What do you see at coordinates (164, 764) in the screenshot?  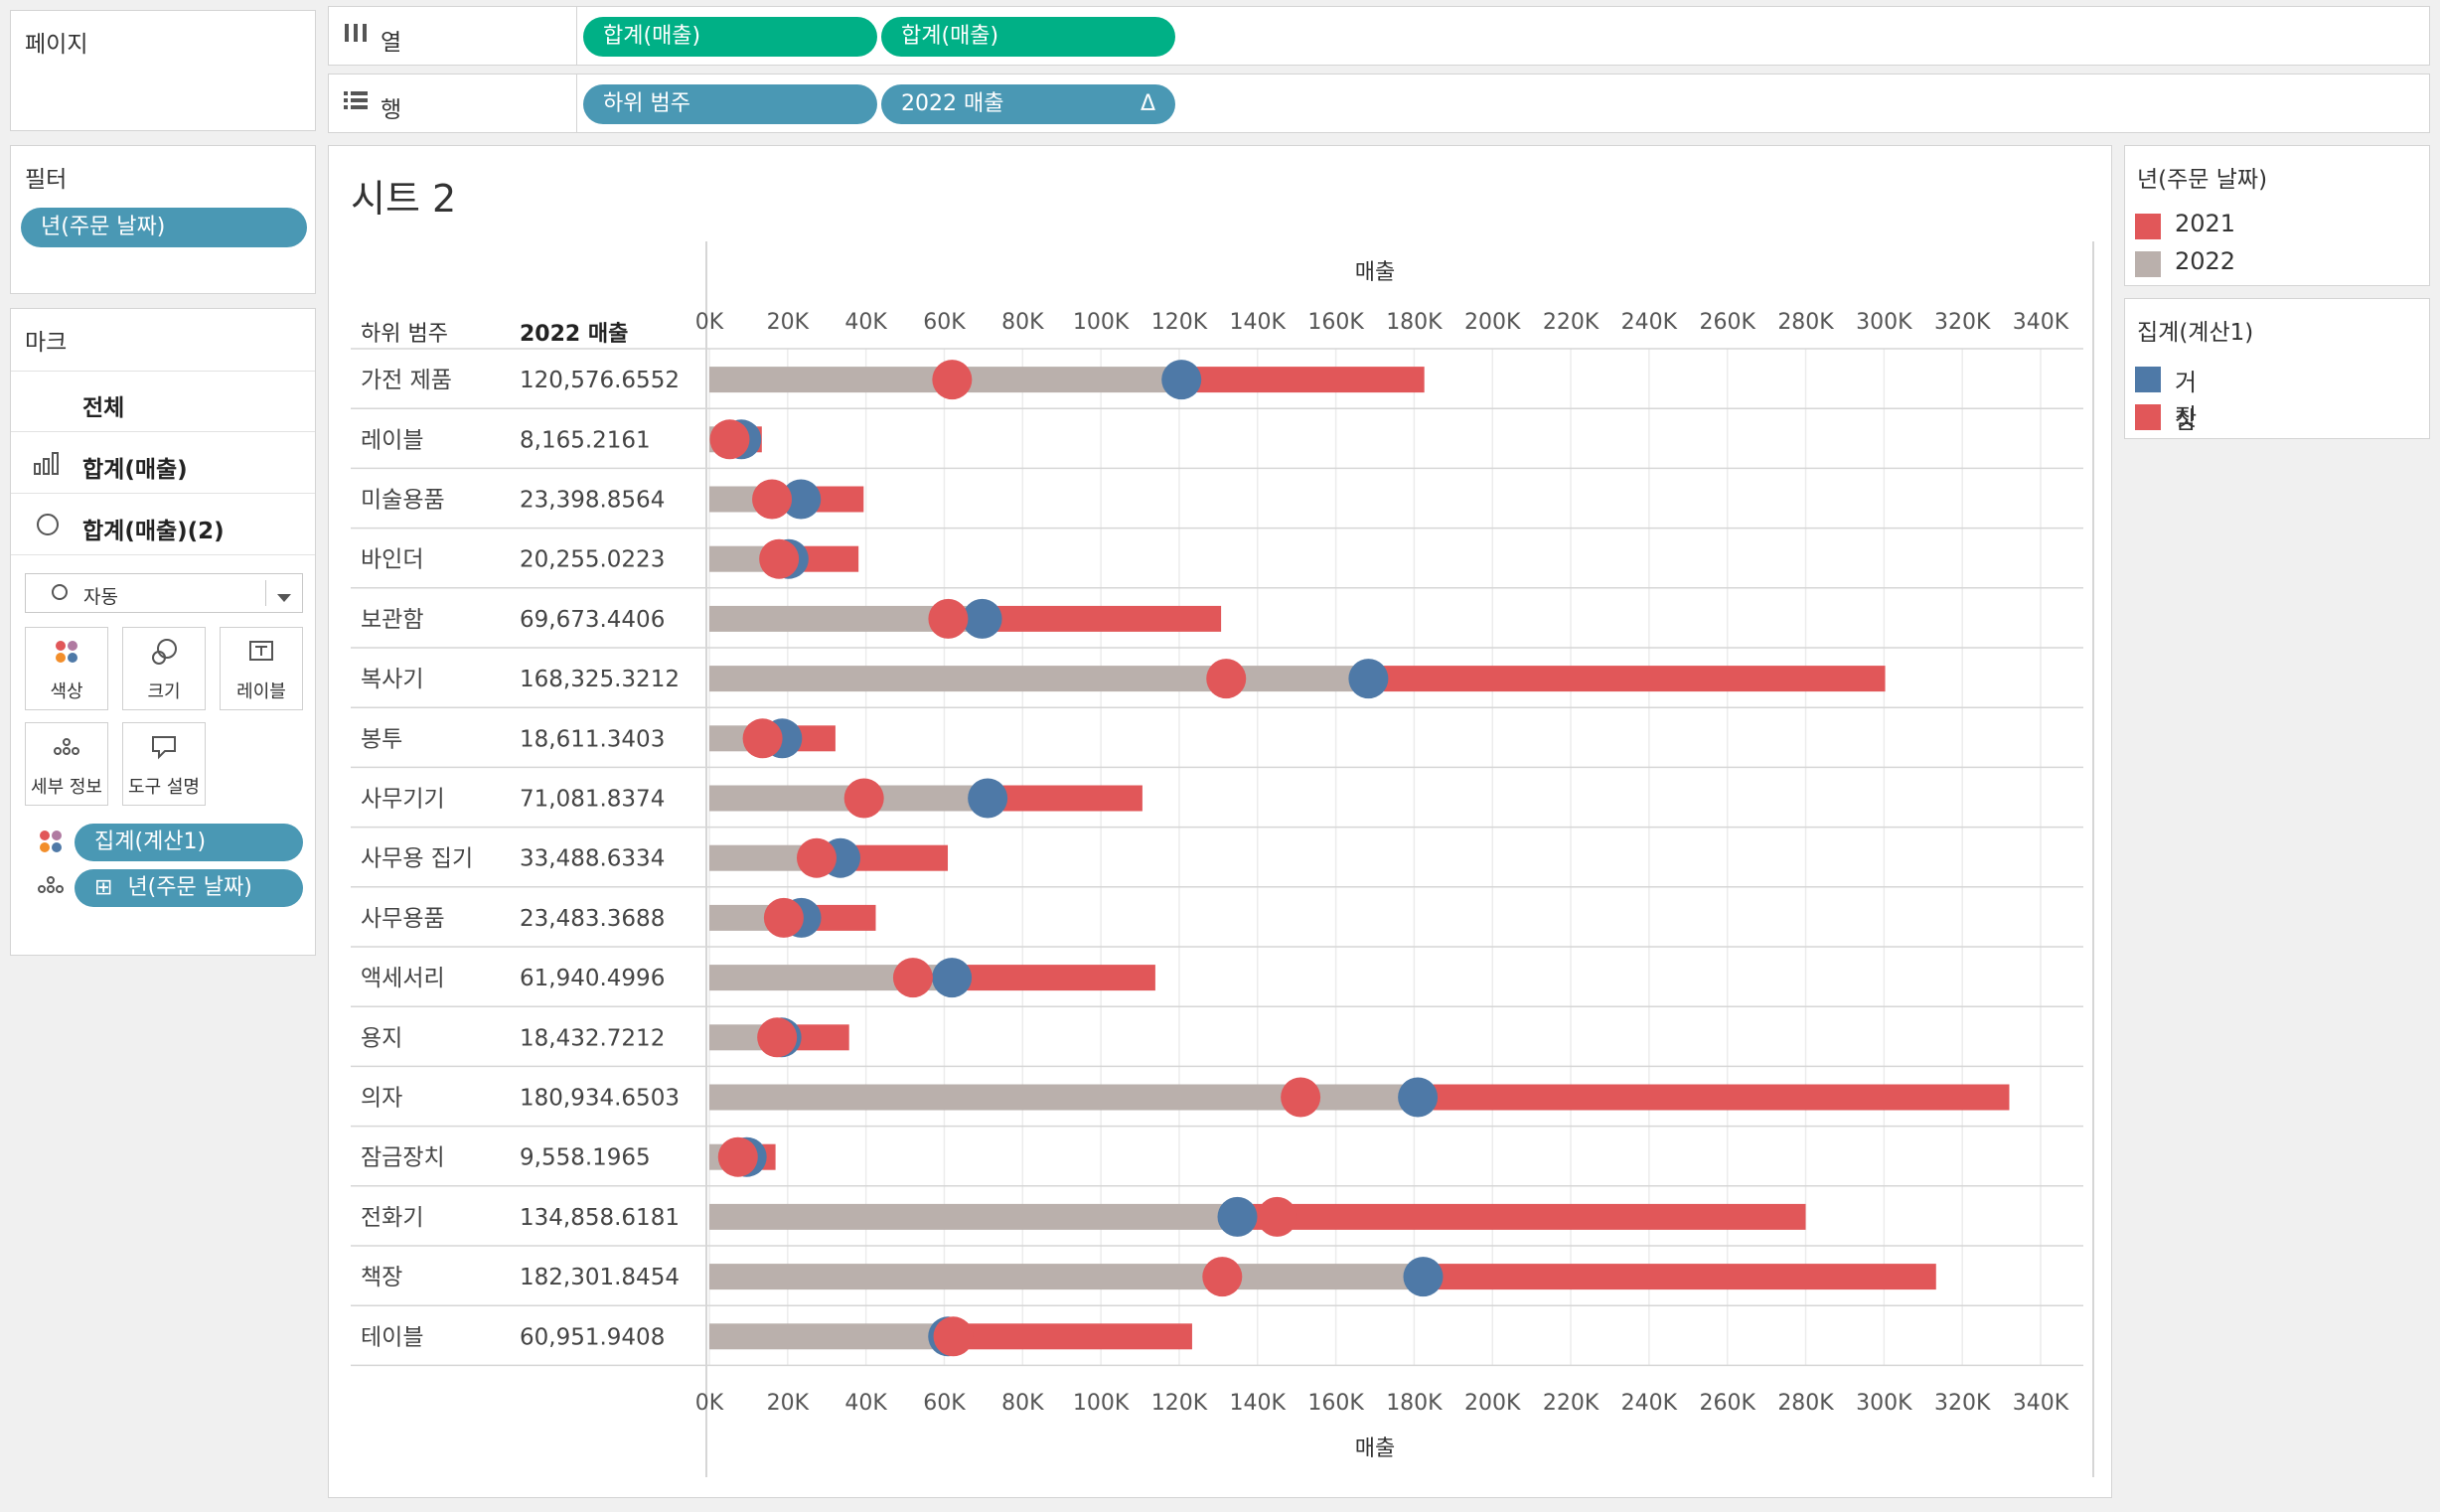 I see `tooltip-button: 도구 설명` at bounding box center [164, 764].